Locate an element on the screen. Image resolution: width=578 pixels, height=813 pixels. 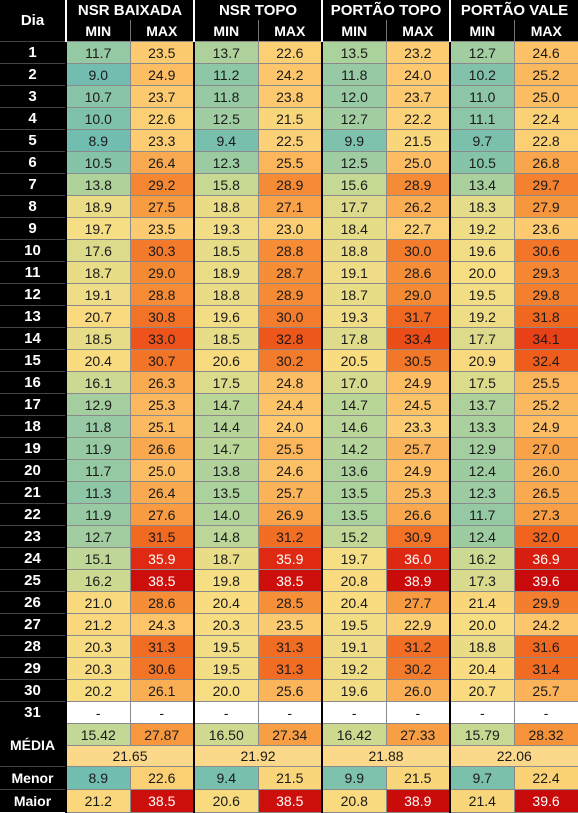
max-cell: 26.5 is located at coordinates (545, 492).